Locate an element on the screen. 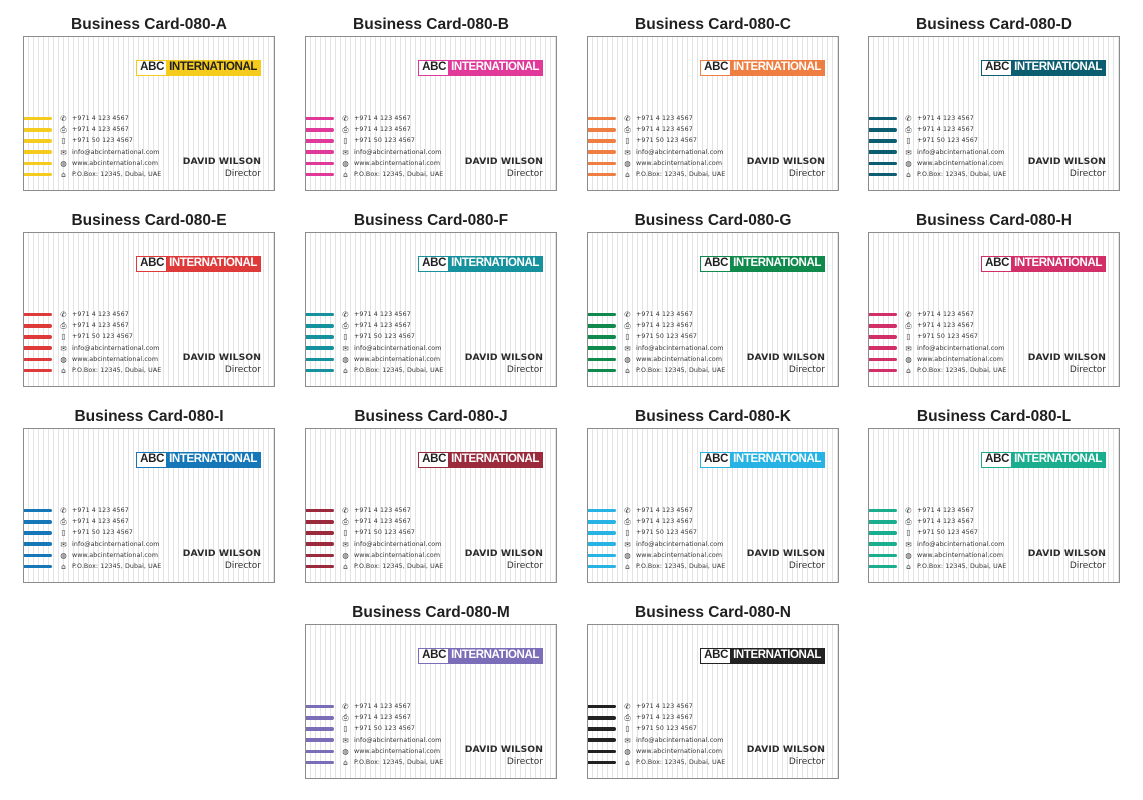 This screenshot has height=800, width=1143. card-title: Business Card-080-C is located at coordinates (713, 24).